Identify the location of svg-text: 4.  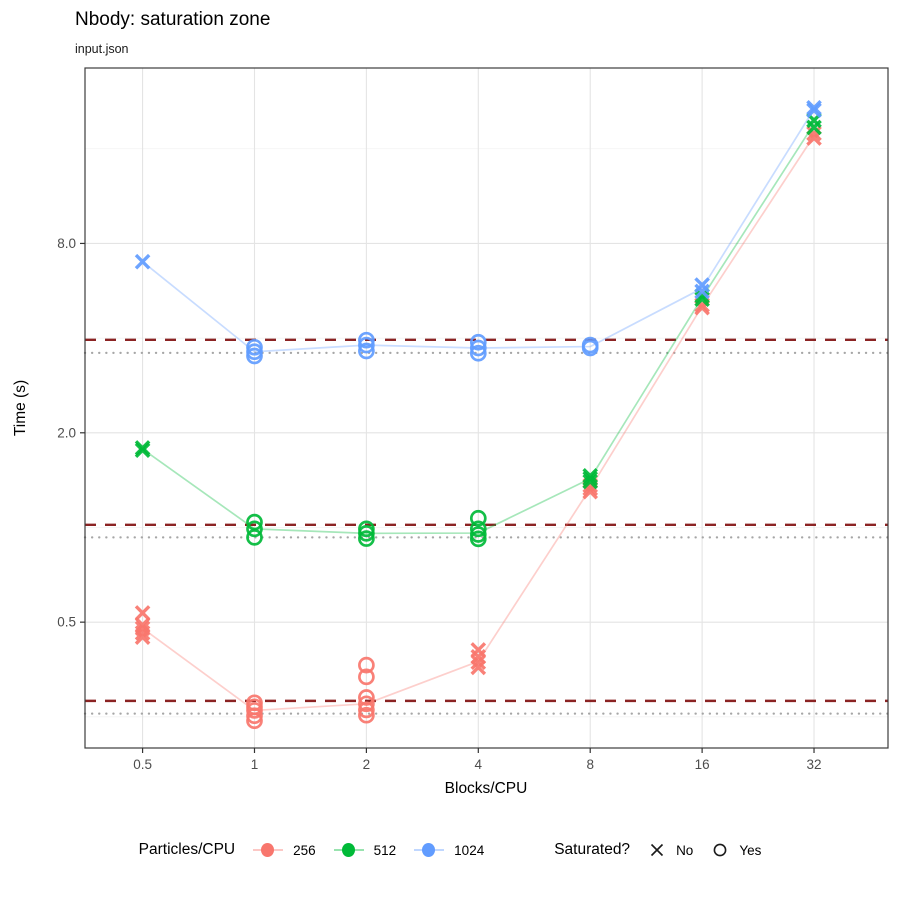
(479, 764).